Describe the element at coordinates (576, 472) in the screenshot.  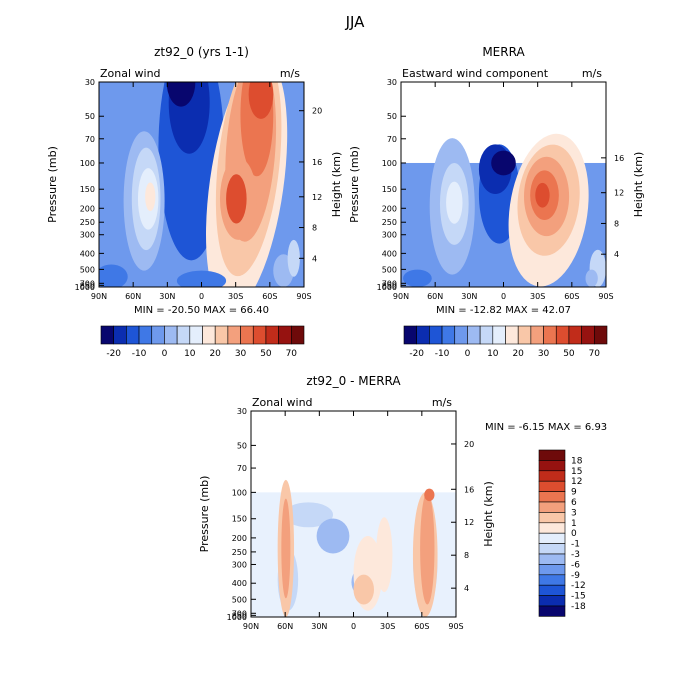
I see `colorbar-label: 15` at that location.